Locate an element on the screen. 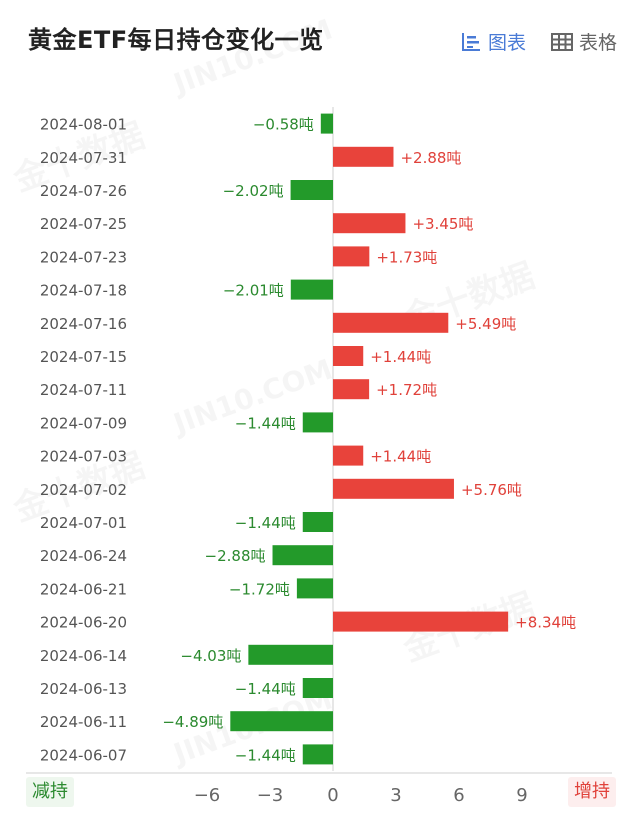 This screenshot has height=829, width=630. page-title: 黄金ETF每日持仓变化一览 is located at coordinates (176, 40).